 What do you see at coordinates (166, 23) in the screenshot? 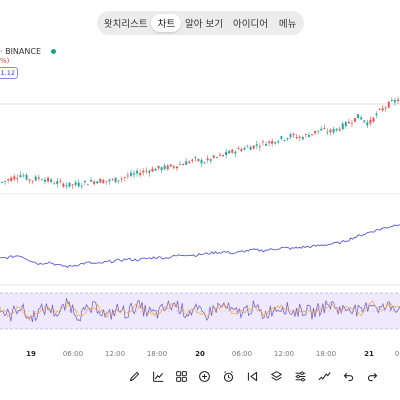
I see `tab-chart: 차트` at bounding box center [166, 23].